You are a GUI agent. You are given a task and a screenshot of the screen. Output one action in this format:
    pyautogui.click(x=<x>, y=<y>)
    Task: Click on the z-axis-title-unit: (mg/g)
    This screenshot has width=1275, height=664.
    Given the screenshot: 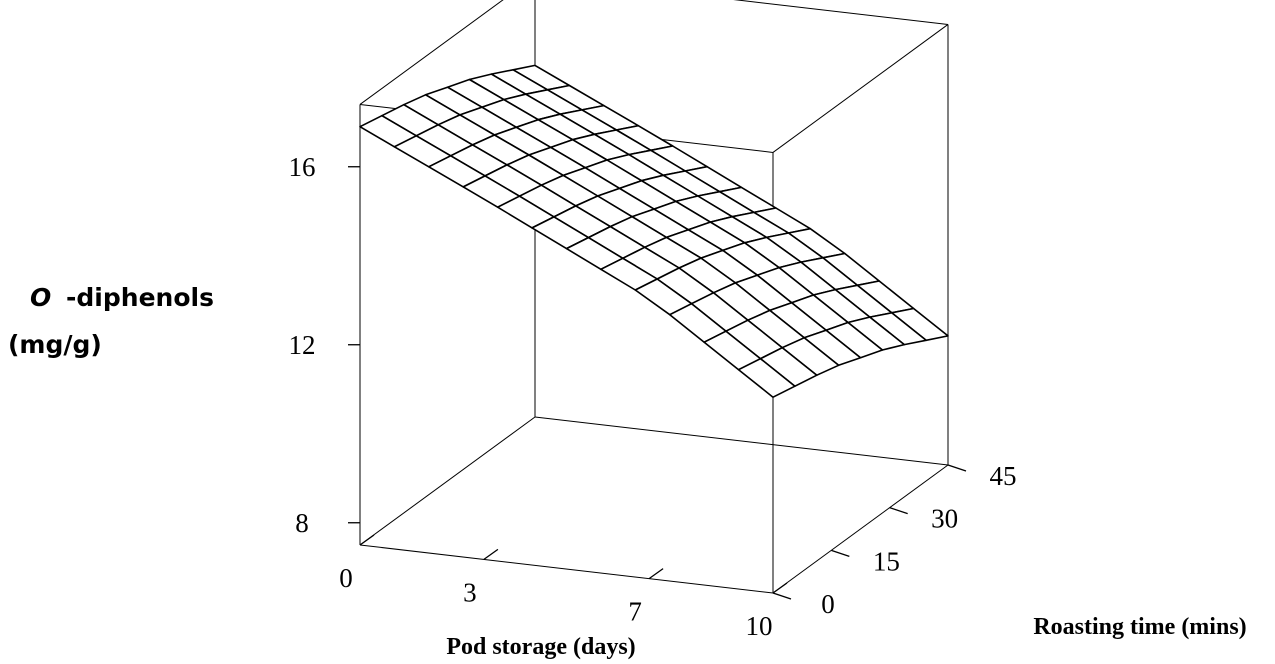 What is the action you would take?
    pyautogui.click(x=55, y=344)
    